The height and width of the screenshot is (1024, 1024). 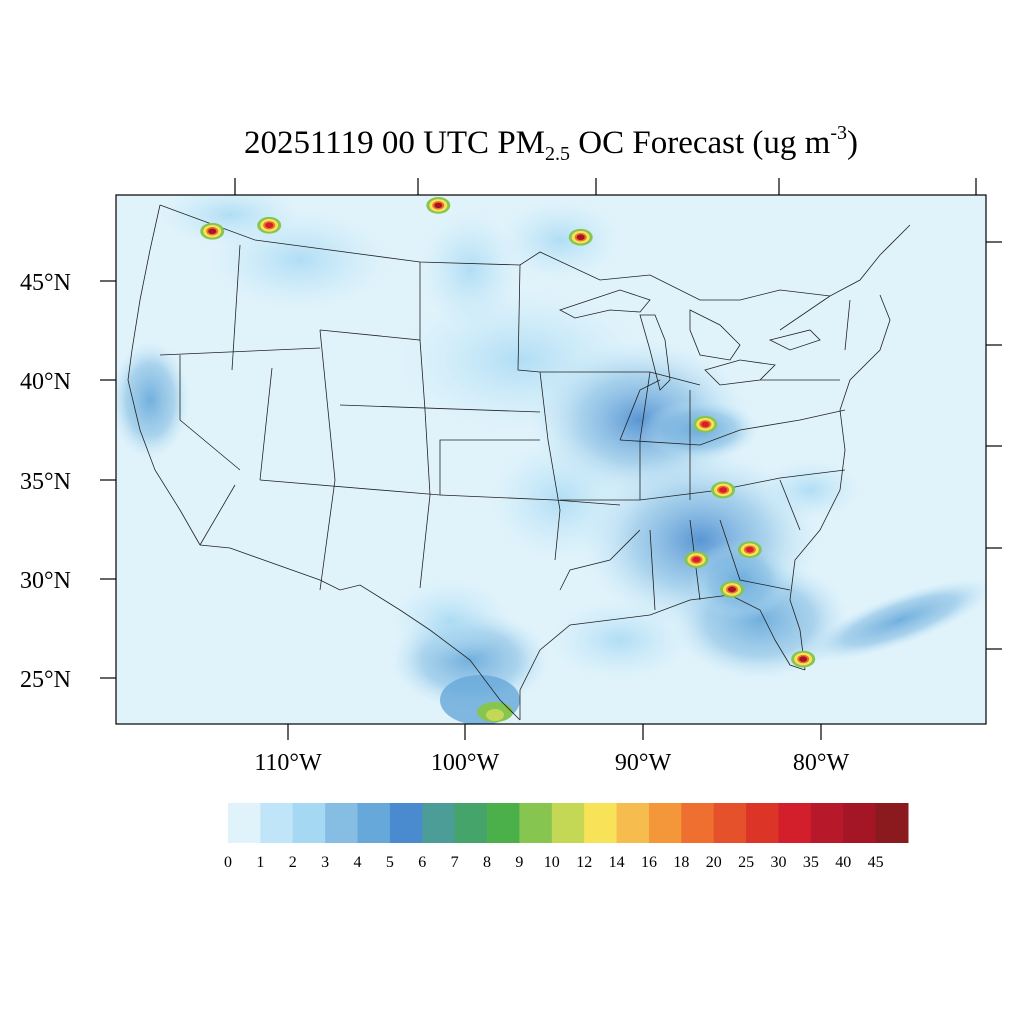 I want to click on title-units: OC Forecast (ug m, so click(x=700, y=143).